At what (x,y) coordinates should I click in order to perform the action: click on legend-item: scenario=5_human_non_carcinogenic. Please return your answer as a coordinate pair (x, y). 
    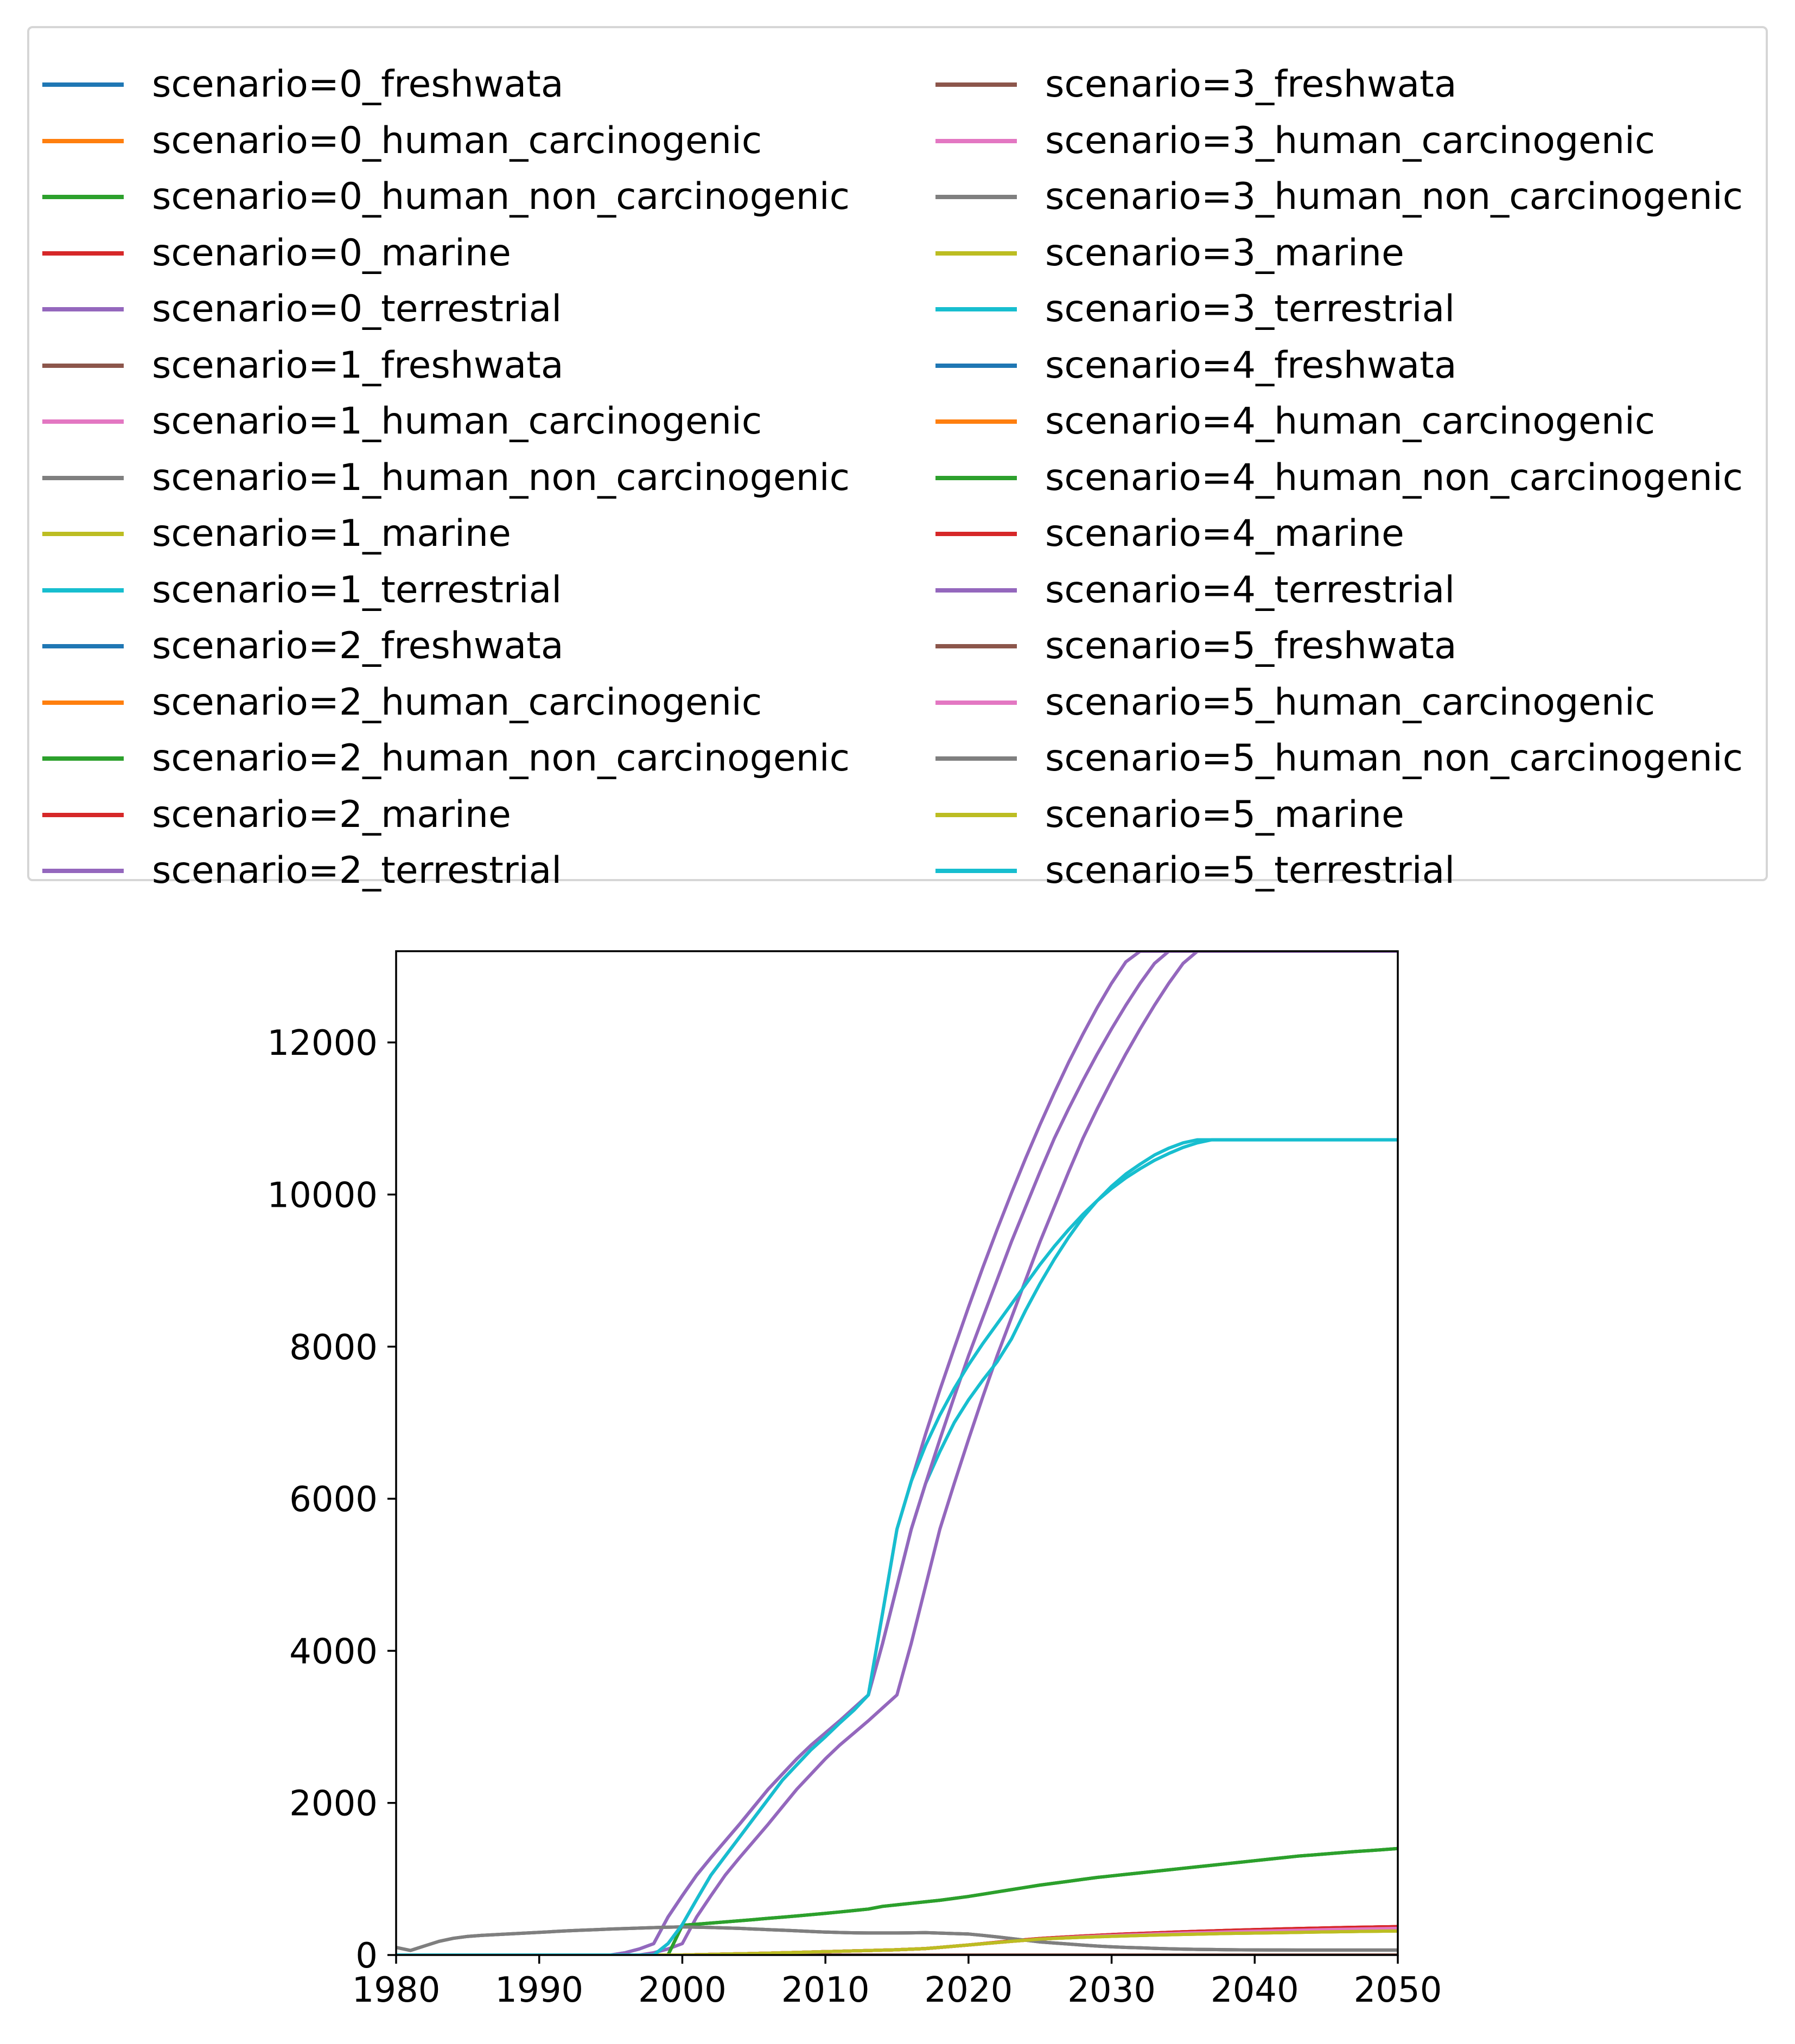
    Looking at the image, I should click on (1339, 758).